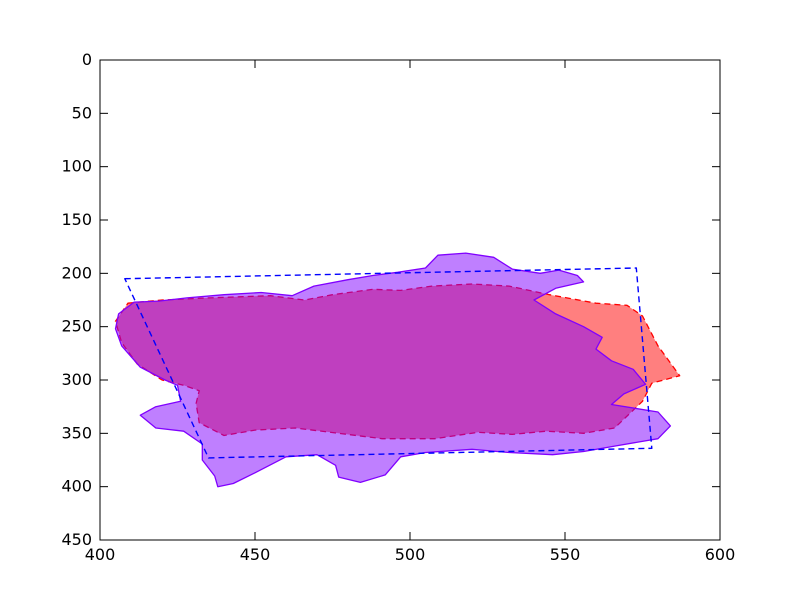 The width and height of the screenshot is (800, 600). What do you see at coordinates (76, 379) in the screenshot?
I see `y-tick-label: 300` at bounding box center [76, 379].